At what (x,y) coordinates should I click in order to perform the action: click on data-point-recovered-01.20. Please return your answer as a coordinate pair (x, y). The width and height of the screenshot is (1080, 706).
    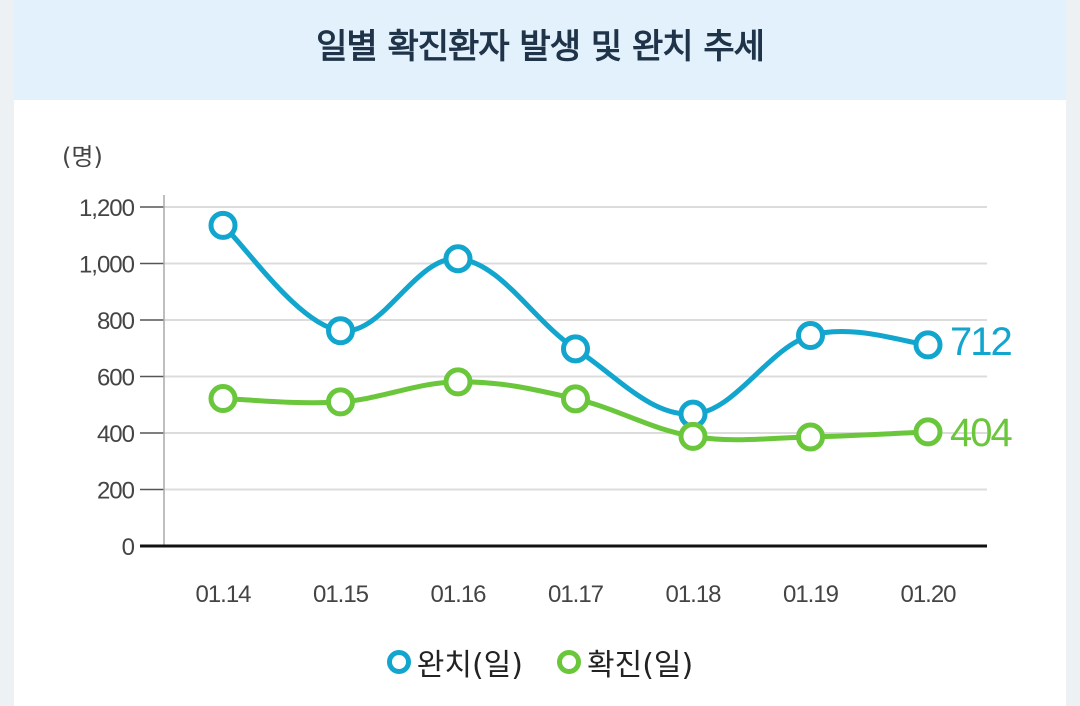
    Looking at the image, I should click on (928, 345).